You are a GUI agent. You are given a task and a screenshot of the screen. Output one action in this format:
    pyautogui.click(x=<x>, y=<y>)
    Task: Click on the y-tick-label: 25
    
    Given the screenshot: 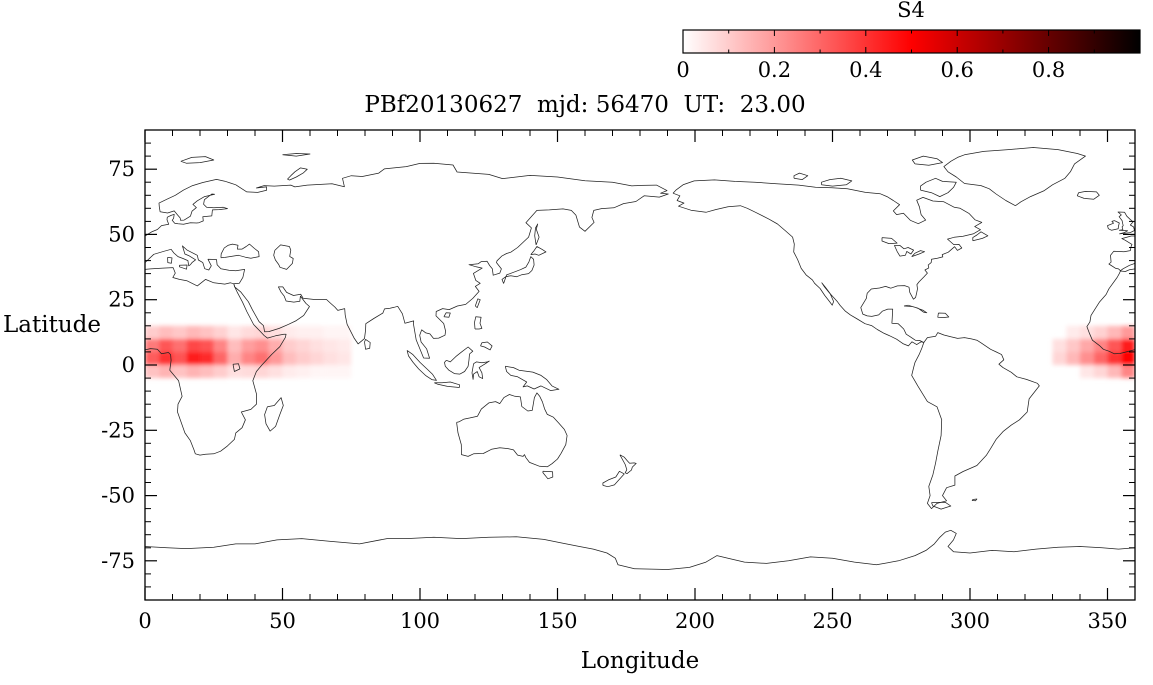 What is the action you would take?
    pyautogui.click(x=121, y=300)
    